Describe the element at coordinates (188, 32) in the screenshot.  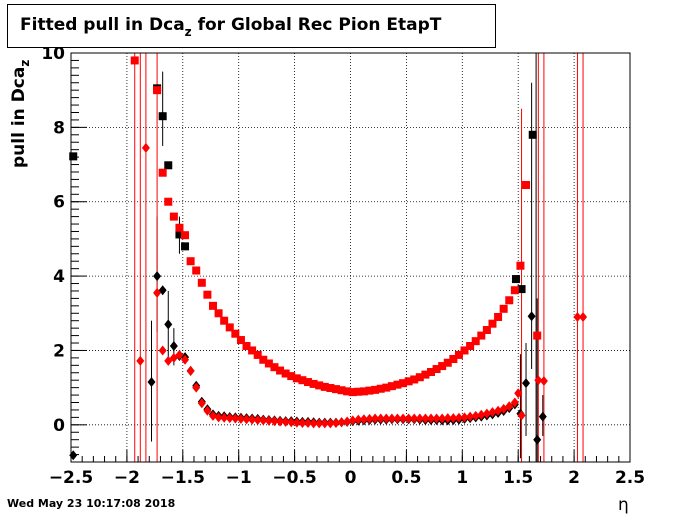
I see `title-subscript: z` at that location.